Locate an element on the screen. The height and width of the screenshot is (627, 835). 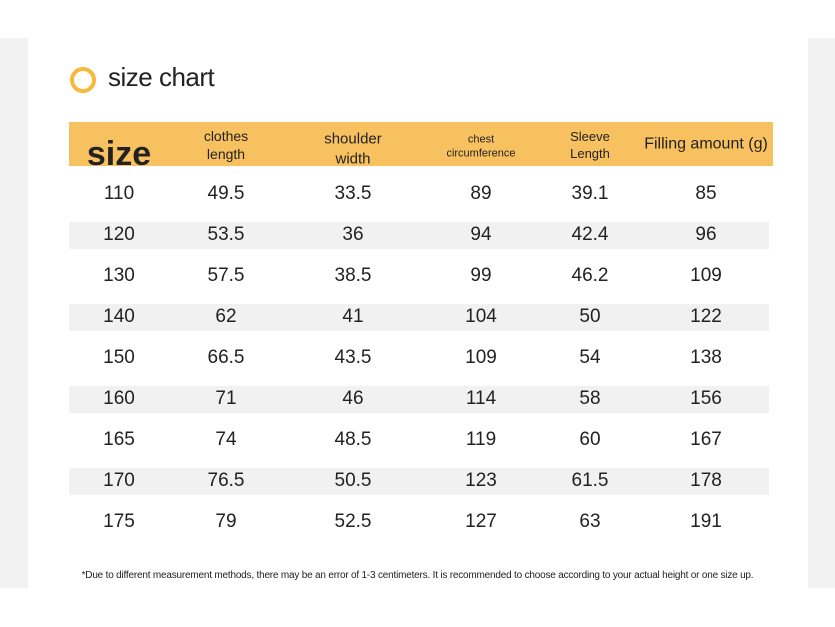
header-band is located at coordinates (421, 144).